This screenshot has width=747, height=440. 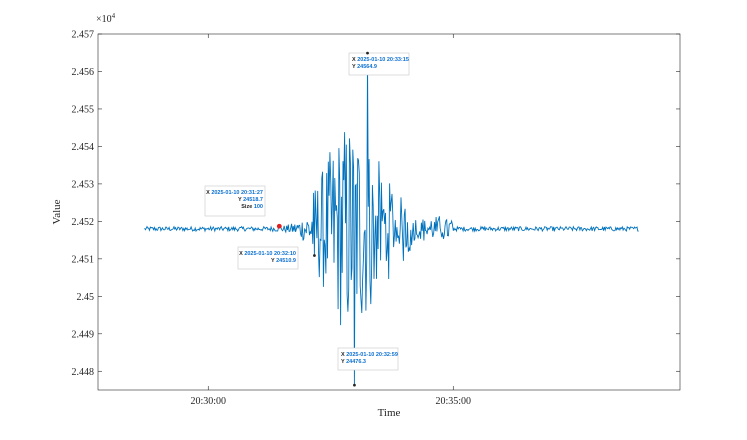 What do you see at coordinates (380, 60) in the screenshot?
I see `datatip-row: X 2025-01-10 20:33:15` at bounding box center [380, 60].